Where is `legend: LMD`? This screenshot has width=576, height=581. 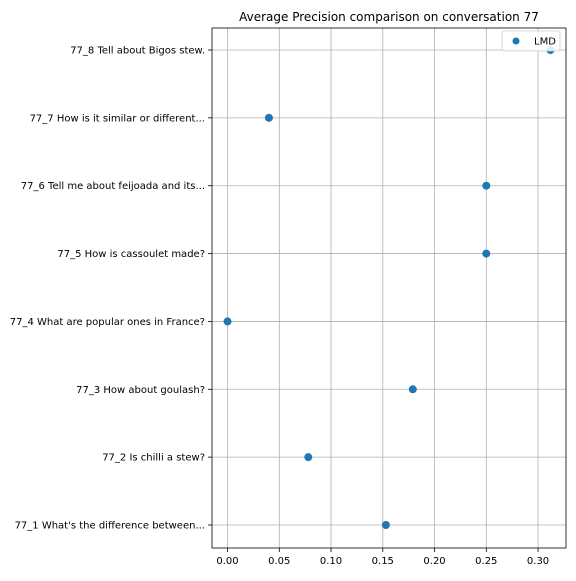
legend: LMD is located at coordinates (531, 41).